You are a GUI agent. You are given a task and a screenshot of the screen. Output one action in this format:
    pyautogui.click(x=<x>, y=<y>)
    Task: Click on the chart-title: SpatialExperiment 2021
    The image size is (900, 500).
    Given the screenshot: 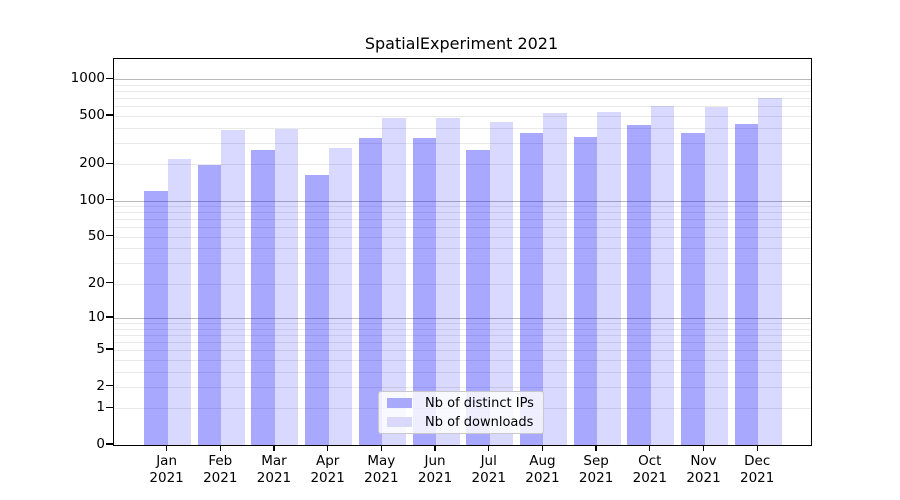 What is the action you would take?
    pyautogui.click(x=461, y=43)
    